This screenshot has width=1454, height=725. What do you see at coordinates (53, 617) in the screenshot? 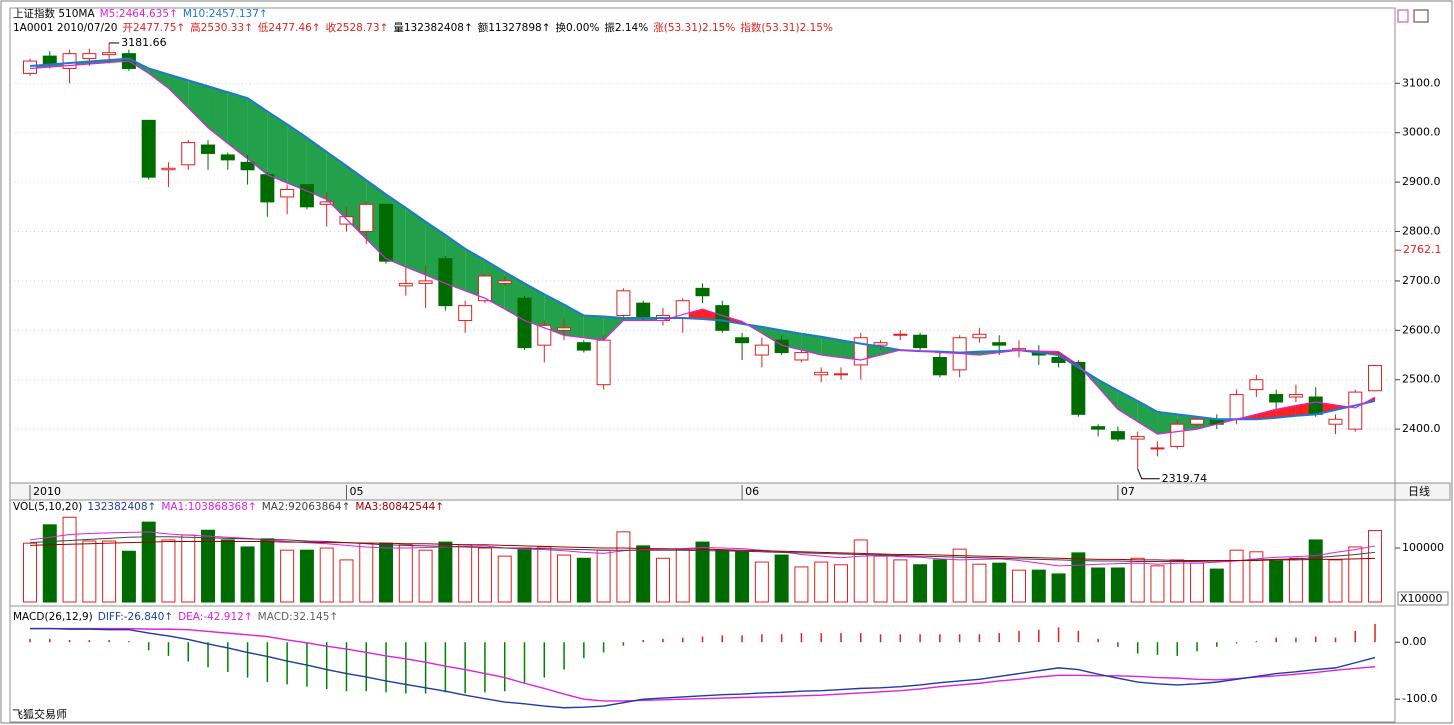
I see `legend-item: MACD(26,12,9)` at bounding box center [53, 617].